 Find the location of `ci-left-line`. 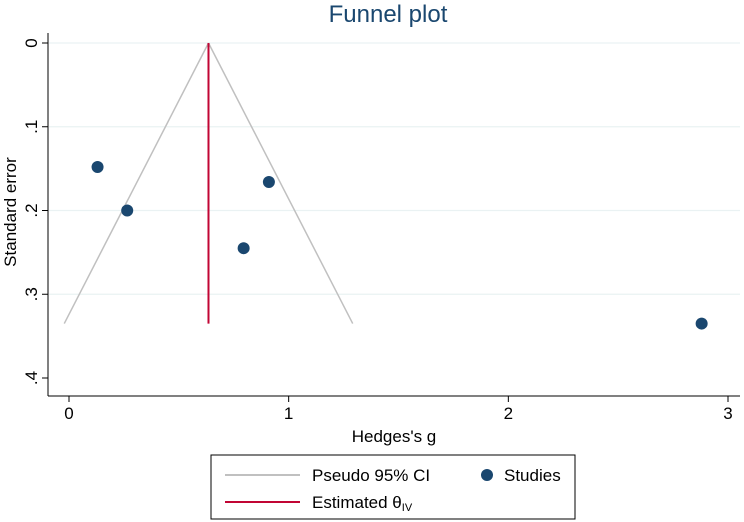

ci-left-line is located at coordinates (136, 183).